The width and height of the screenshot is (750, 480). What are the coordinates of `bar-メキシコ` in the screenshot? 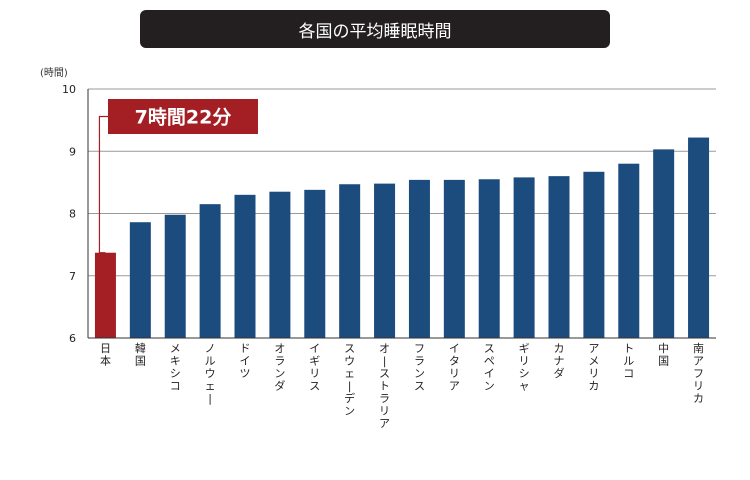 It's located at (175, 276).